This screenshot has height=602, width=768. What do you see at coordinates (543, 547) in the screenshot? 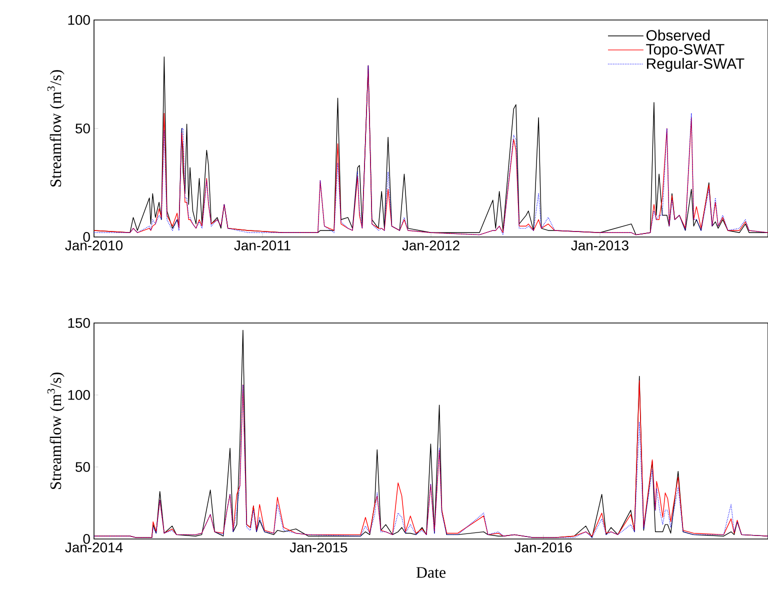
I see `x-tick-label: Jan-2016` at bounding box center [543, 547].